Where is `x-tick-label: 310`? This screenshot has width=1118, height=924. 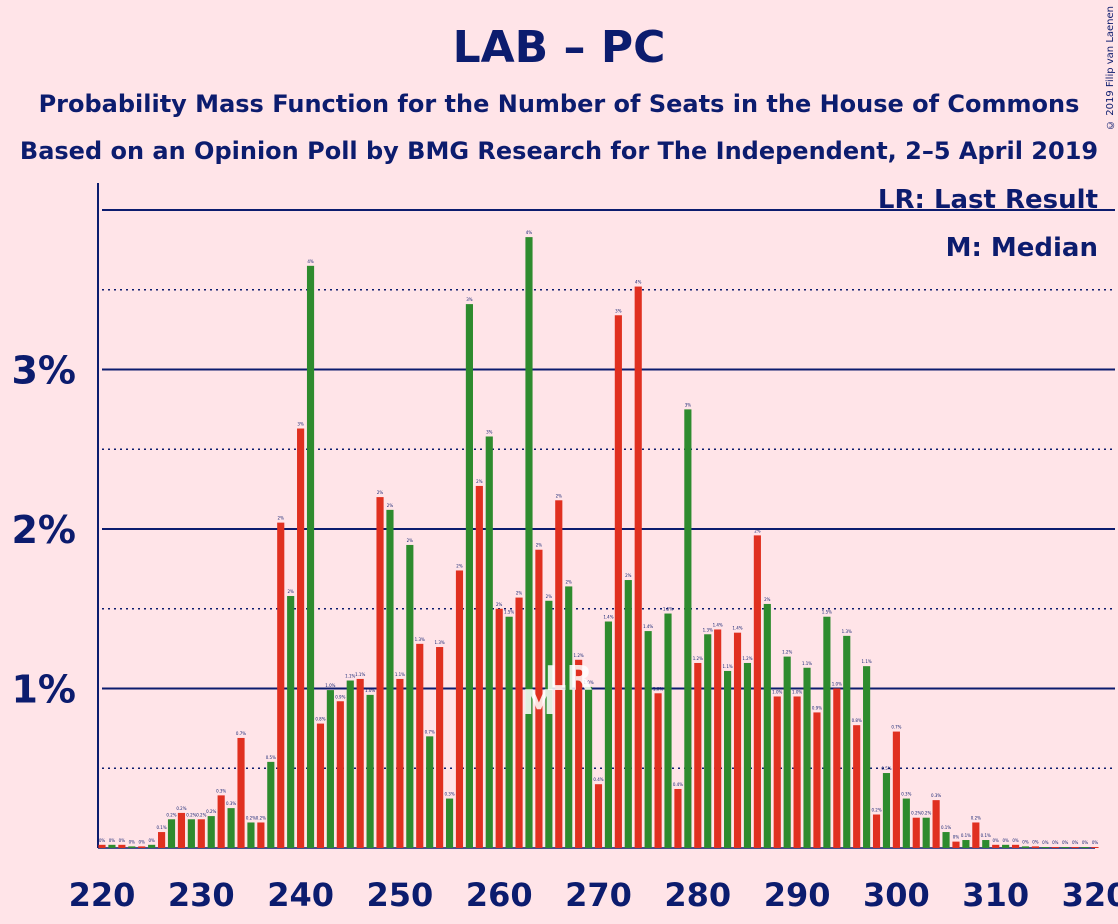 x-tick-label: 310 is located at coordinates (995, 895).